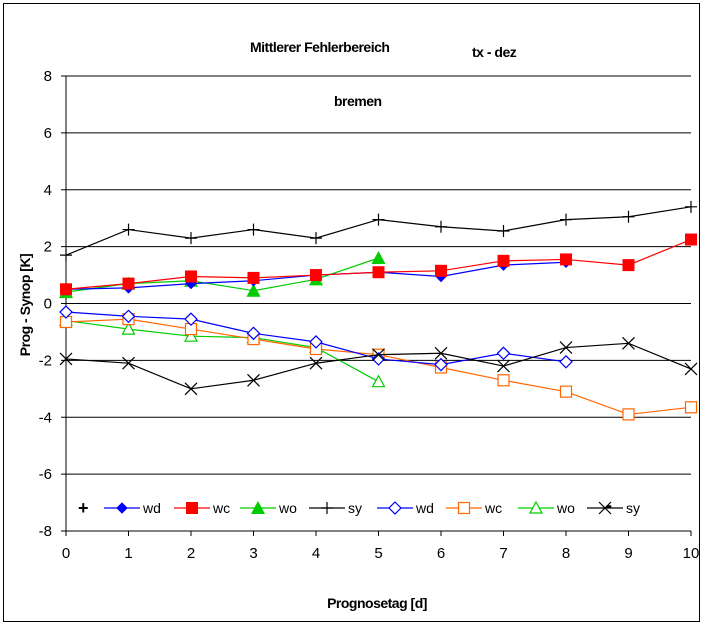  What do you see at coordinates (546, 508) in the screenshot?
I see `legend-entry-wo-6: wo` at bounding box center [546, 508].